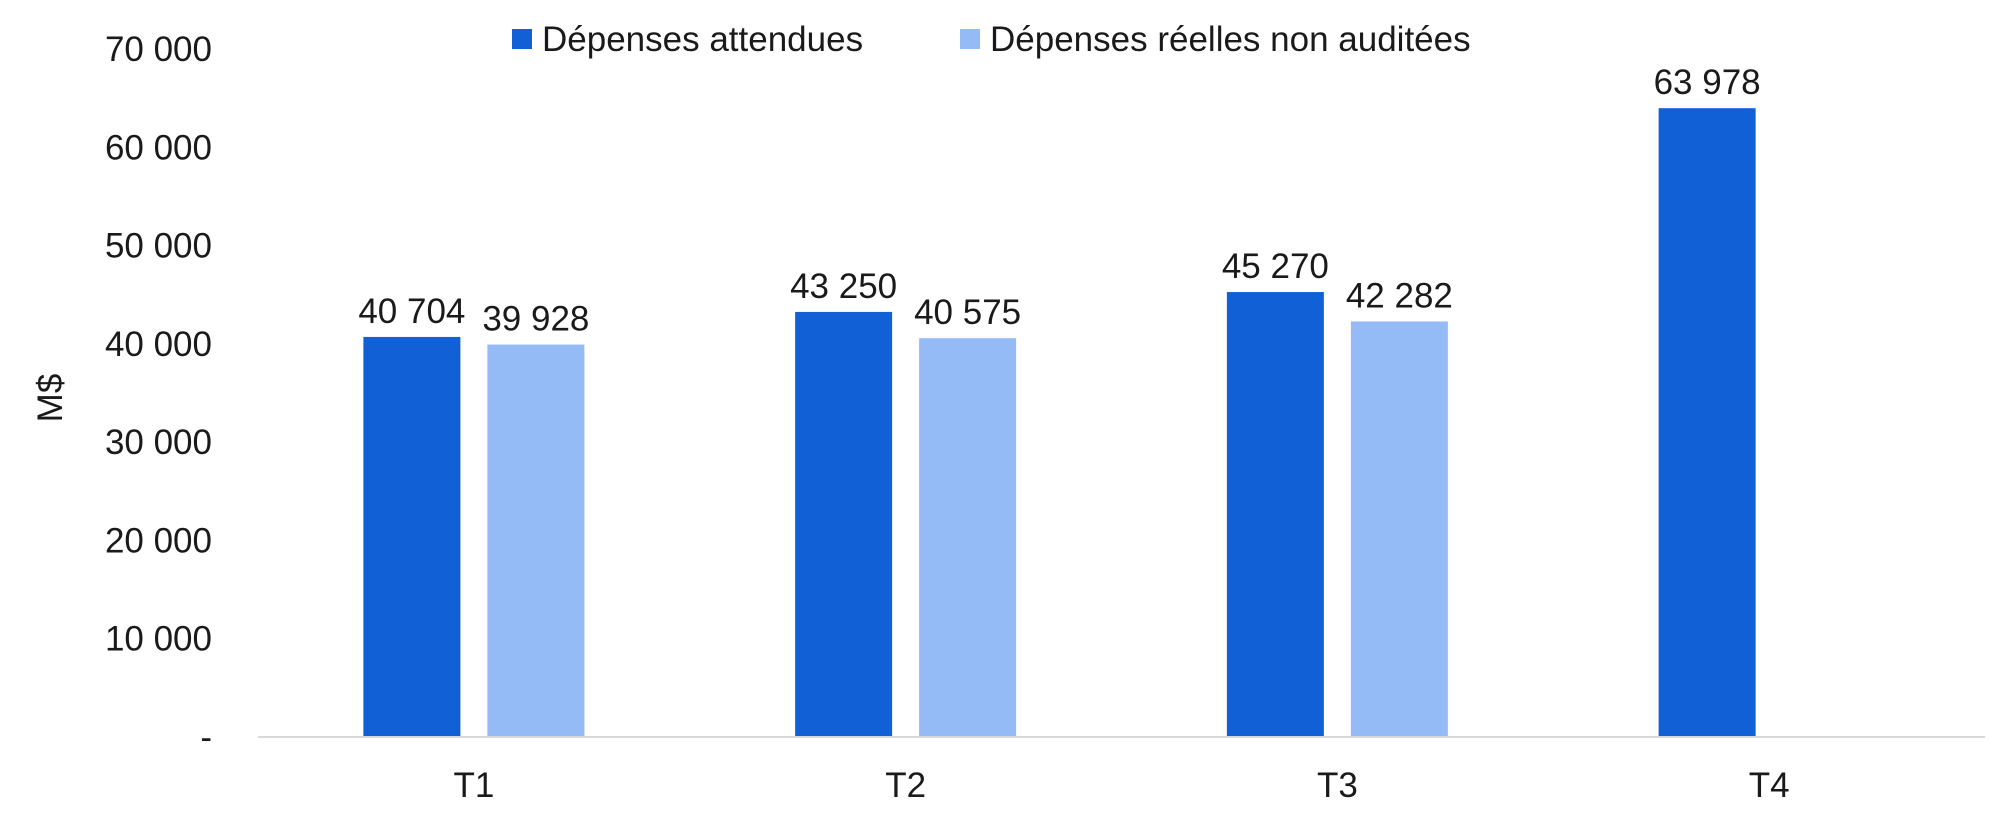 Image resolution: width=2000 pixels, height=816 pixels. What do you see at coordinates (1230, 39) in the screenshot?
I see `legend-label: Dépenses réelles non auditées` at bounding box center [1230, 39].